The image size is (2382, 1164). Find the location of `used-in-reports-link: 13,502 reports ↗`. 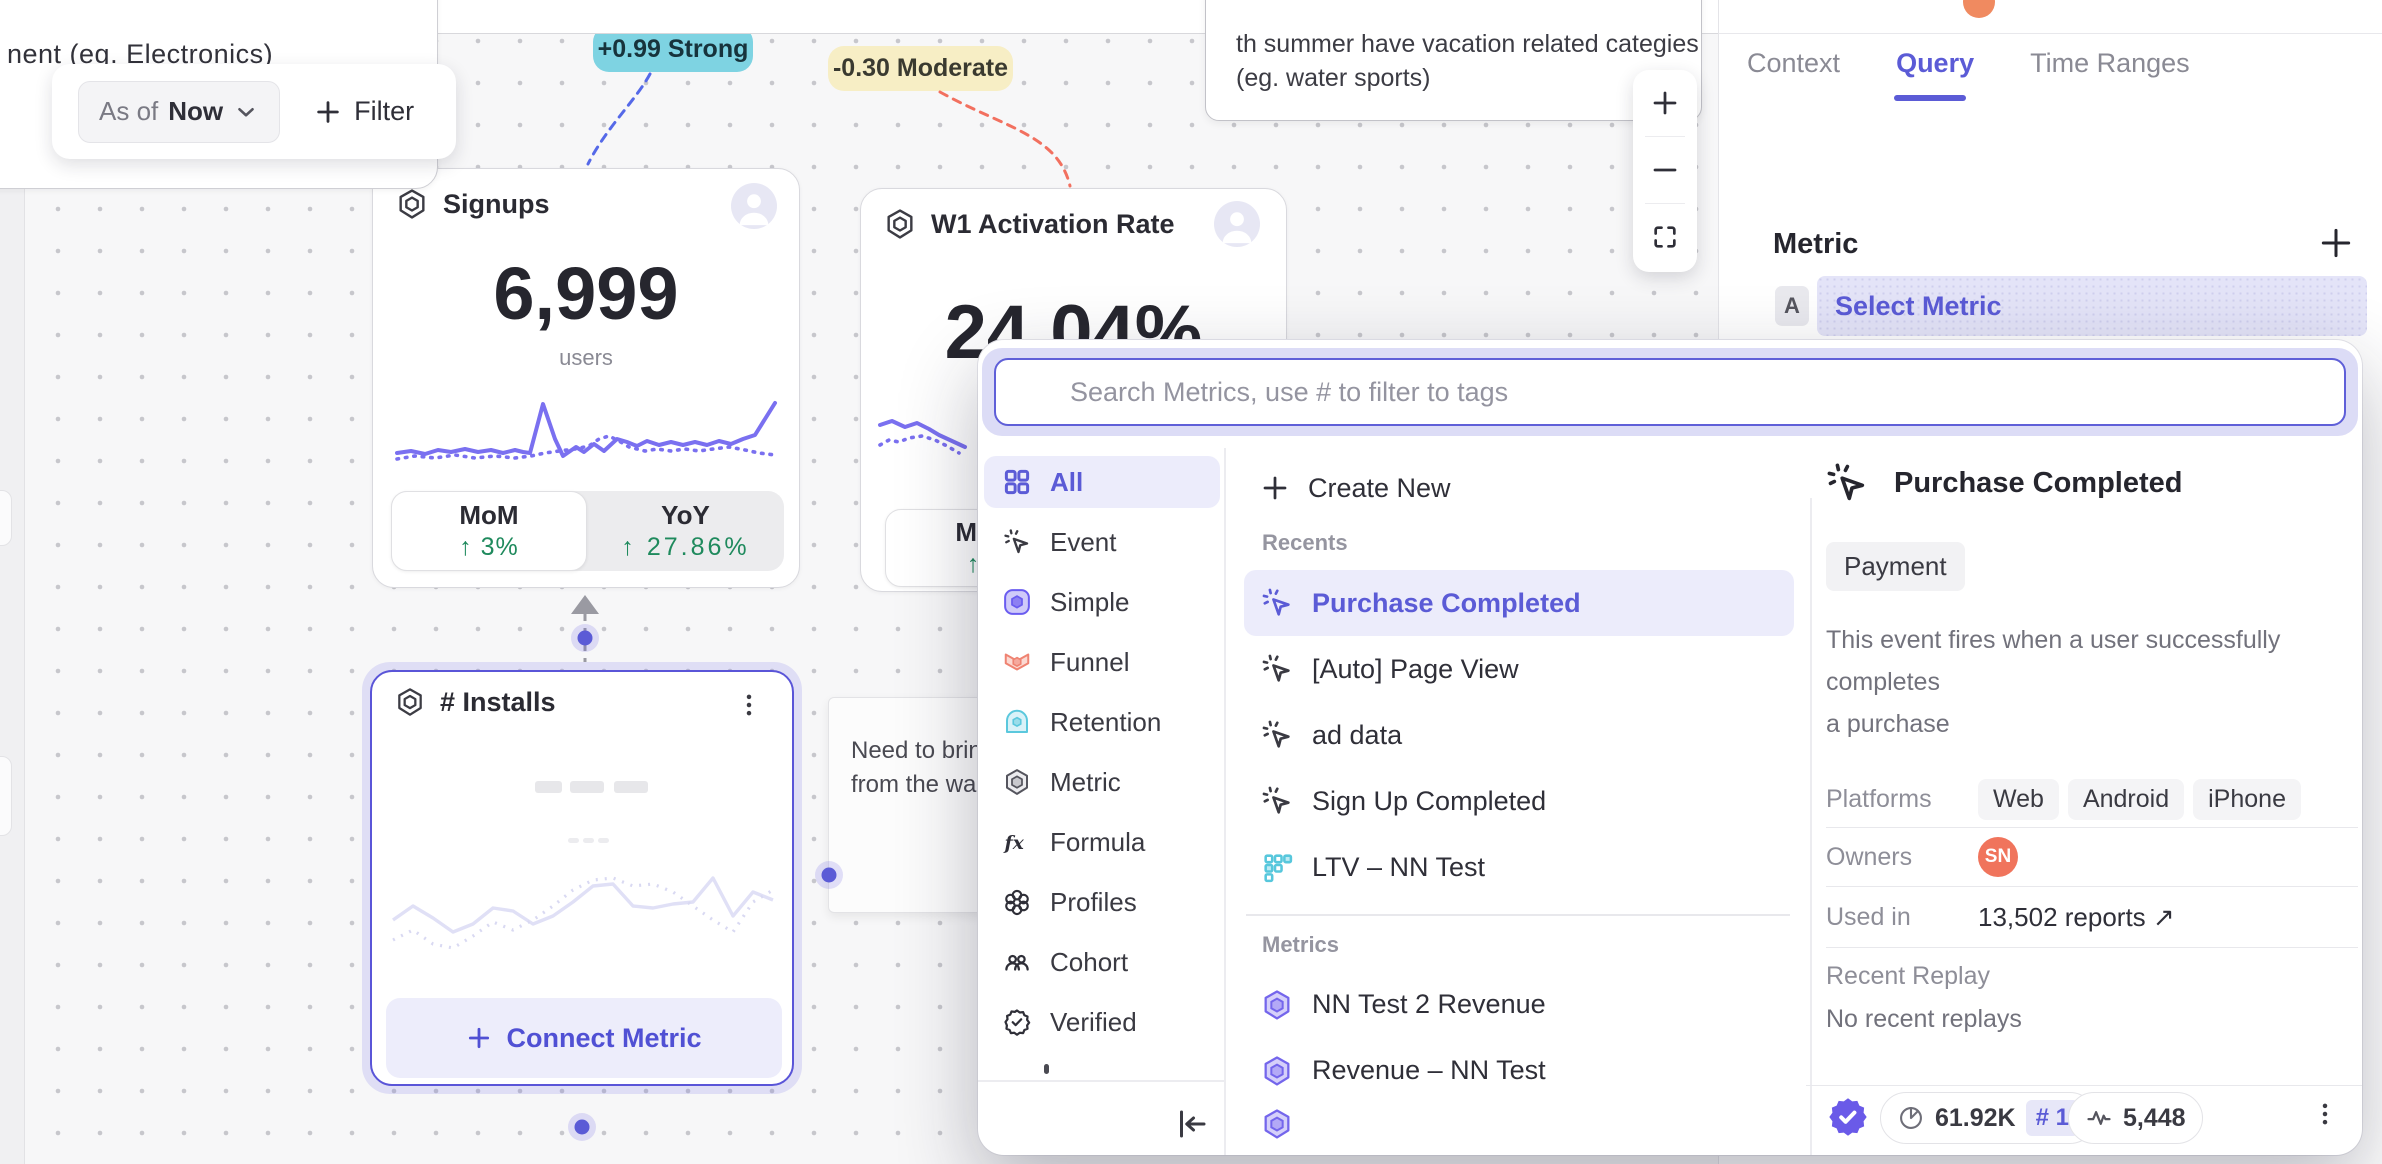

used-in-reports-link: 13,502 reports ↗ is located at coordinates (2076, 916).